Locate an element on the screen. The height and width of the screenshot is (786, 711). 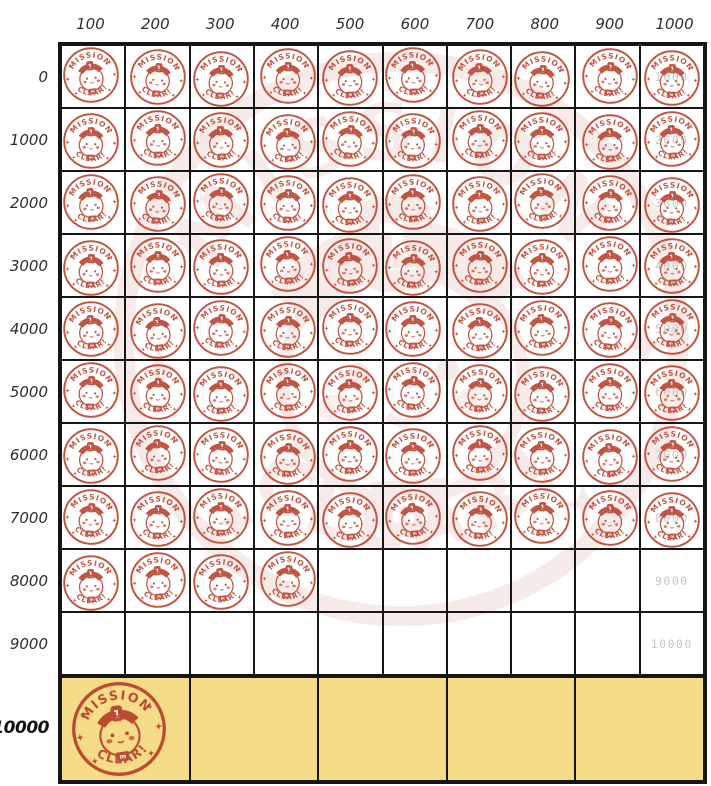
grid-cell: 8000 is located at coordinates (671, 517).